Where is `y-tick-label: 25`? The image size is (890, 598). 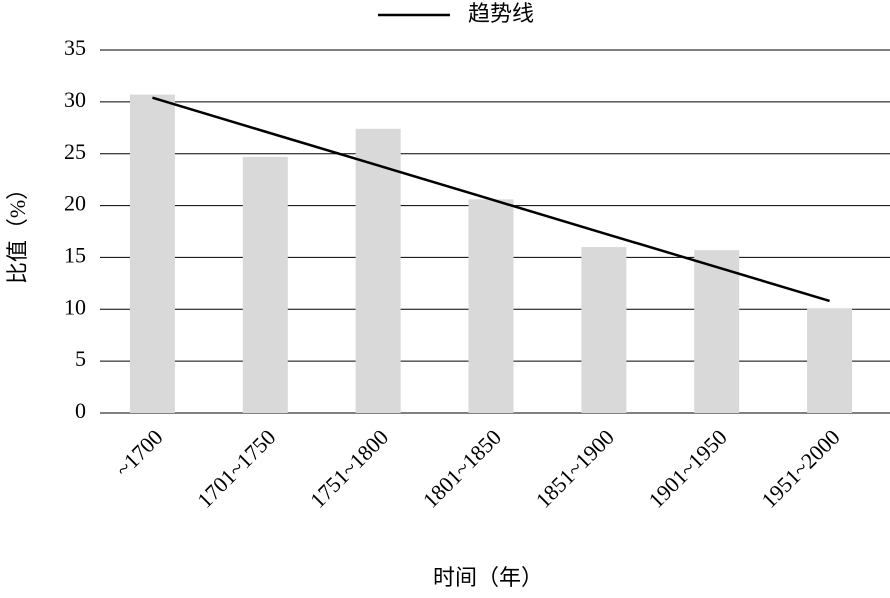 y-tick-label: 25 is located at coordinates (75, 151).